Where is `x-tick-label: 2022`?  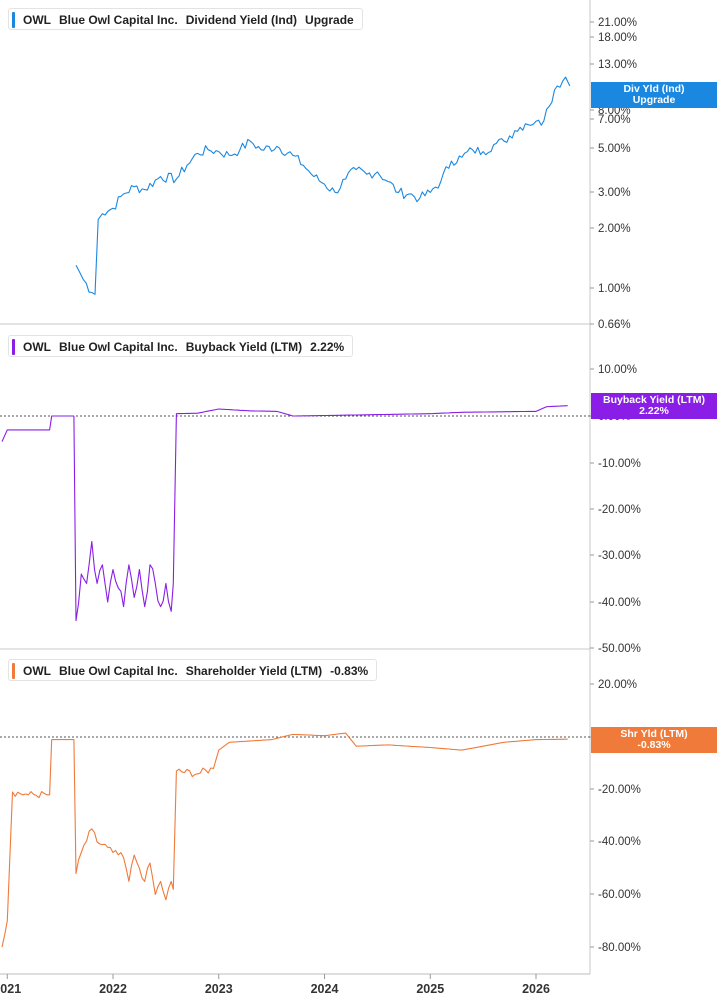 x-tick-label: 2022 is located at coordinates (113, 989).